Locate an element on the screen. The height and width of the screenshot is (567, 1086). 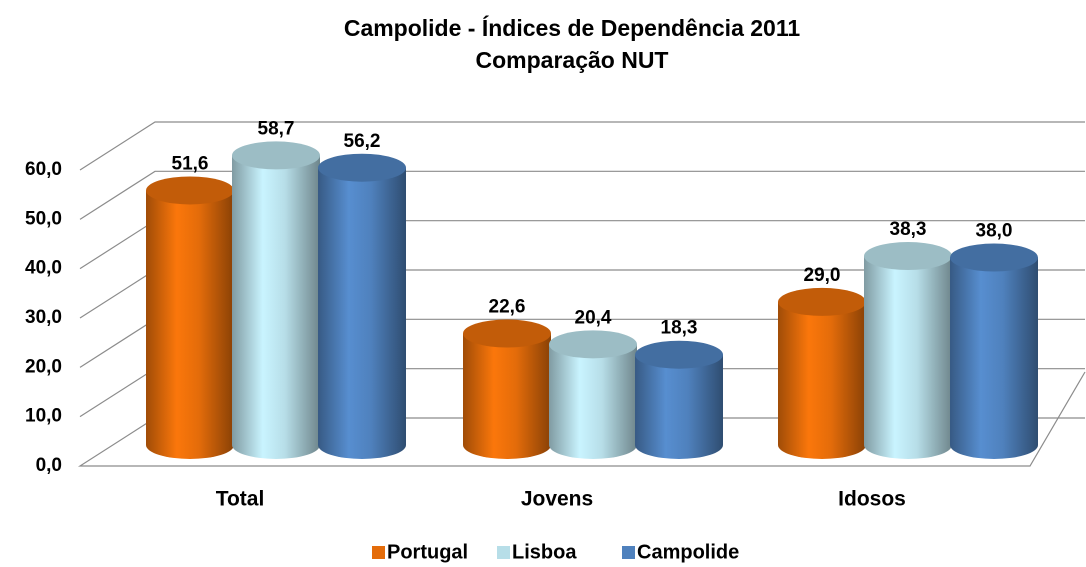
y-tick-label: 10,0 is located at coordinates (43, 416).